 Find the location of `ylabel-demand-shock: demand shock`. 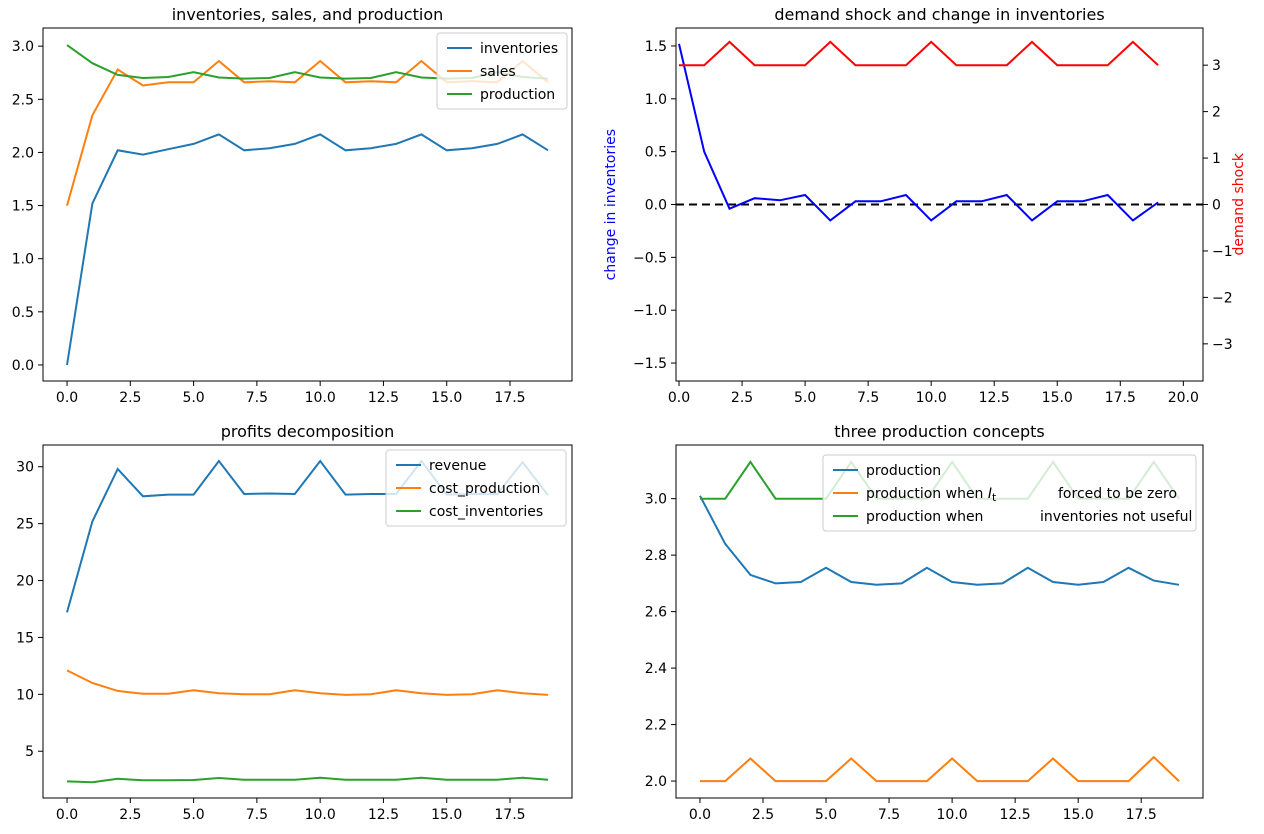

ylabel-demand-shock: demand shock is located at coordinates (1239, 204).